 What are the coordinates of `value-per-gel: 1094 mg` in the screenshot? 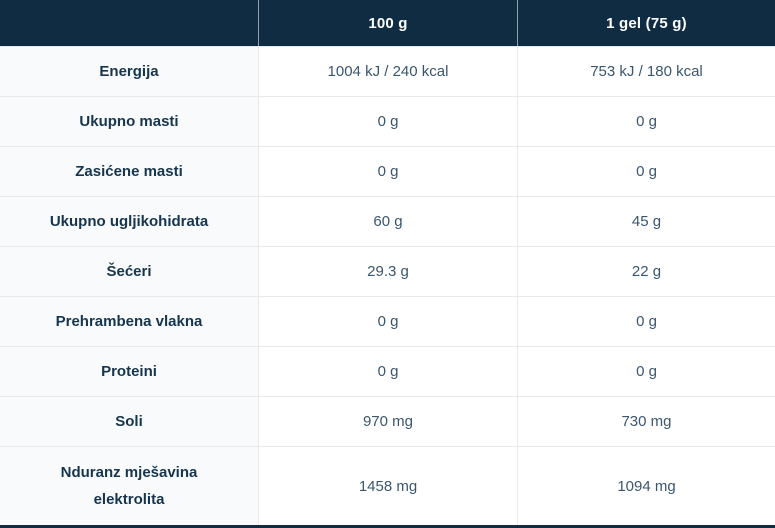 It's located at (646, 486).